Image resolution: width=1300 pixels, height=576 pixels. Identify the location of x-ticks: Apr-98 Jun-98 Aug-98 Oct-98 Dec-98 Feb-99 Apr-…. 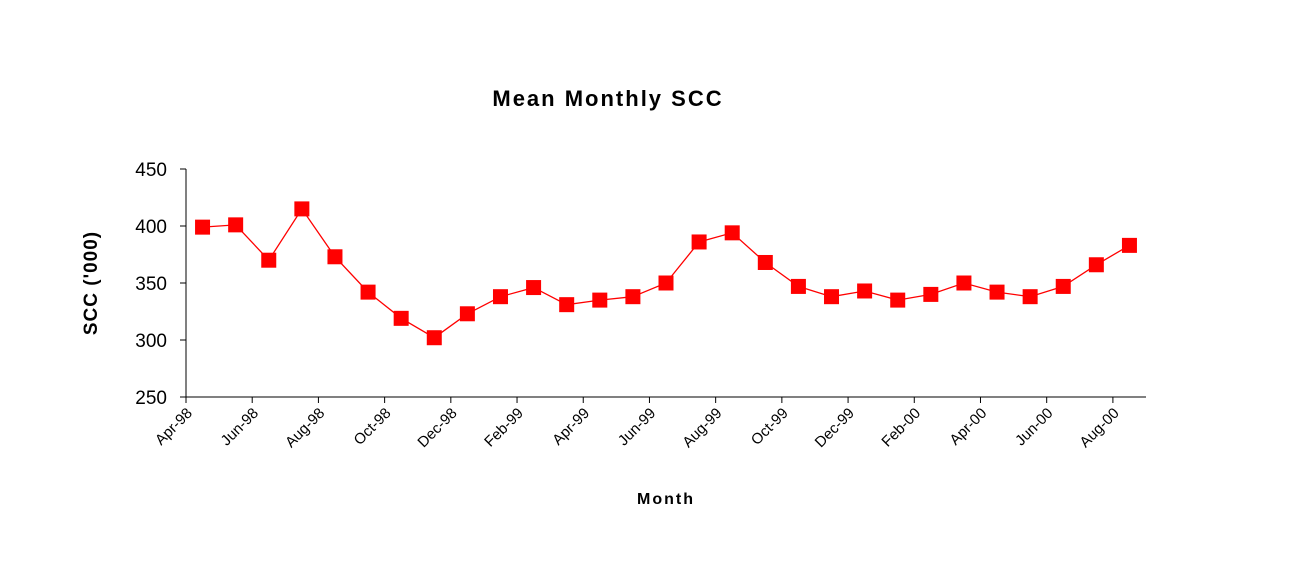
(637, 424).